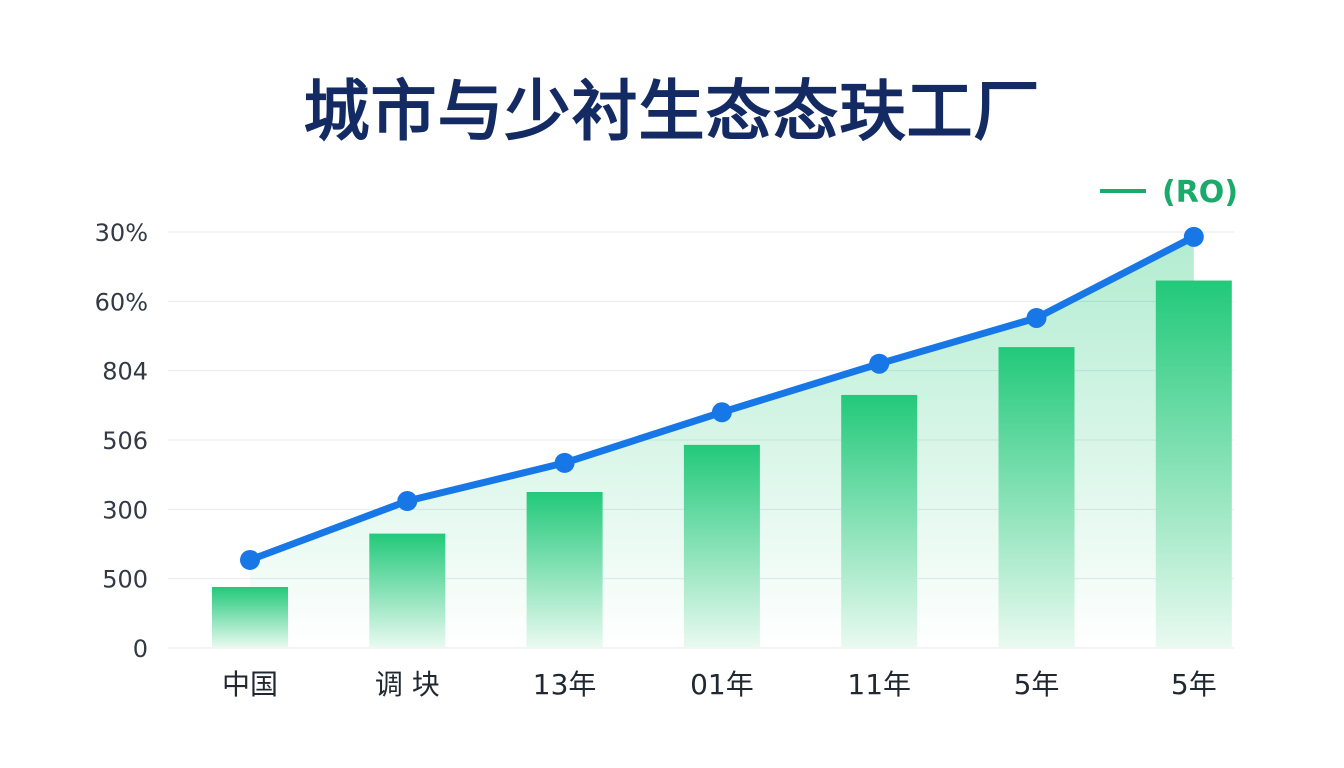 This screenshot has width=1344, height=768. I want to click on legend-label: (RO), so click(1200, 192).